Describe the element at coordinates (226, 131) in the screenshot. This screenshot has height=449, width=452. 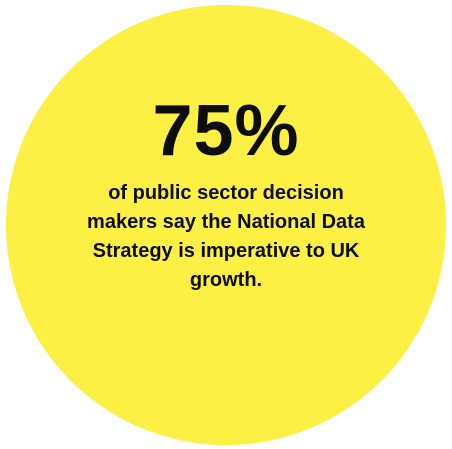
I see `stat-value: 75%` at that location.